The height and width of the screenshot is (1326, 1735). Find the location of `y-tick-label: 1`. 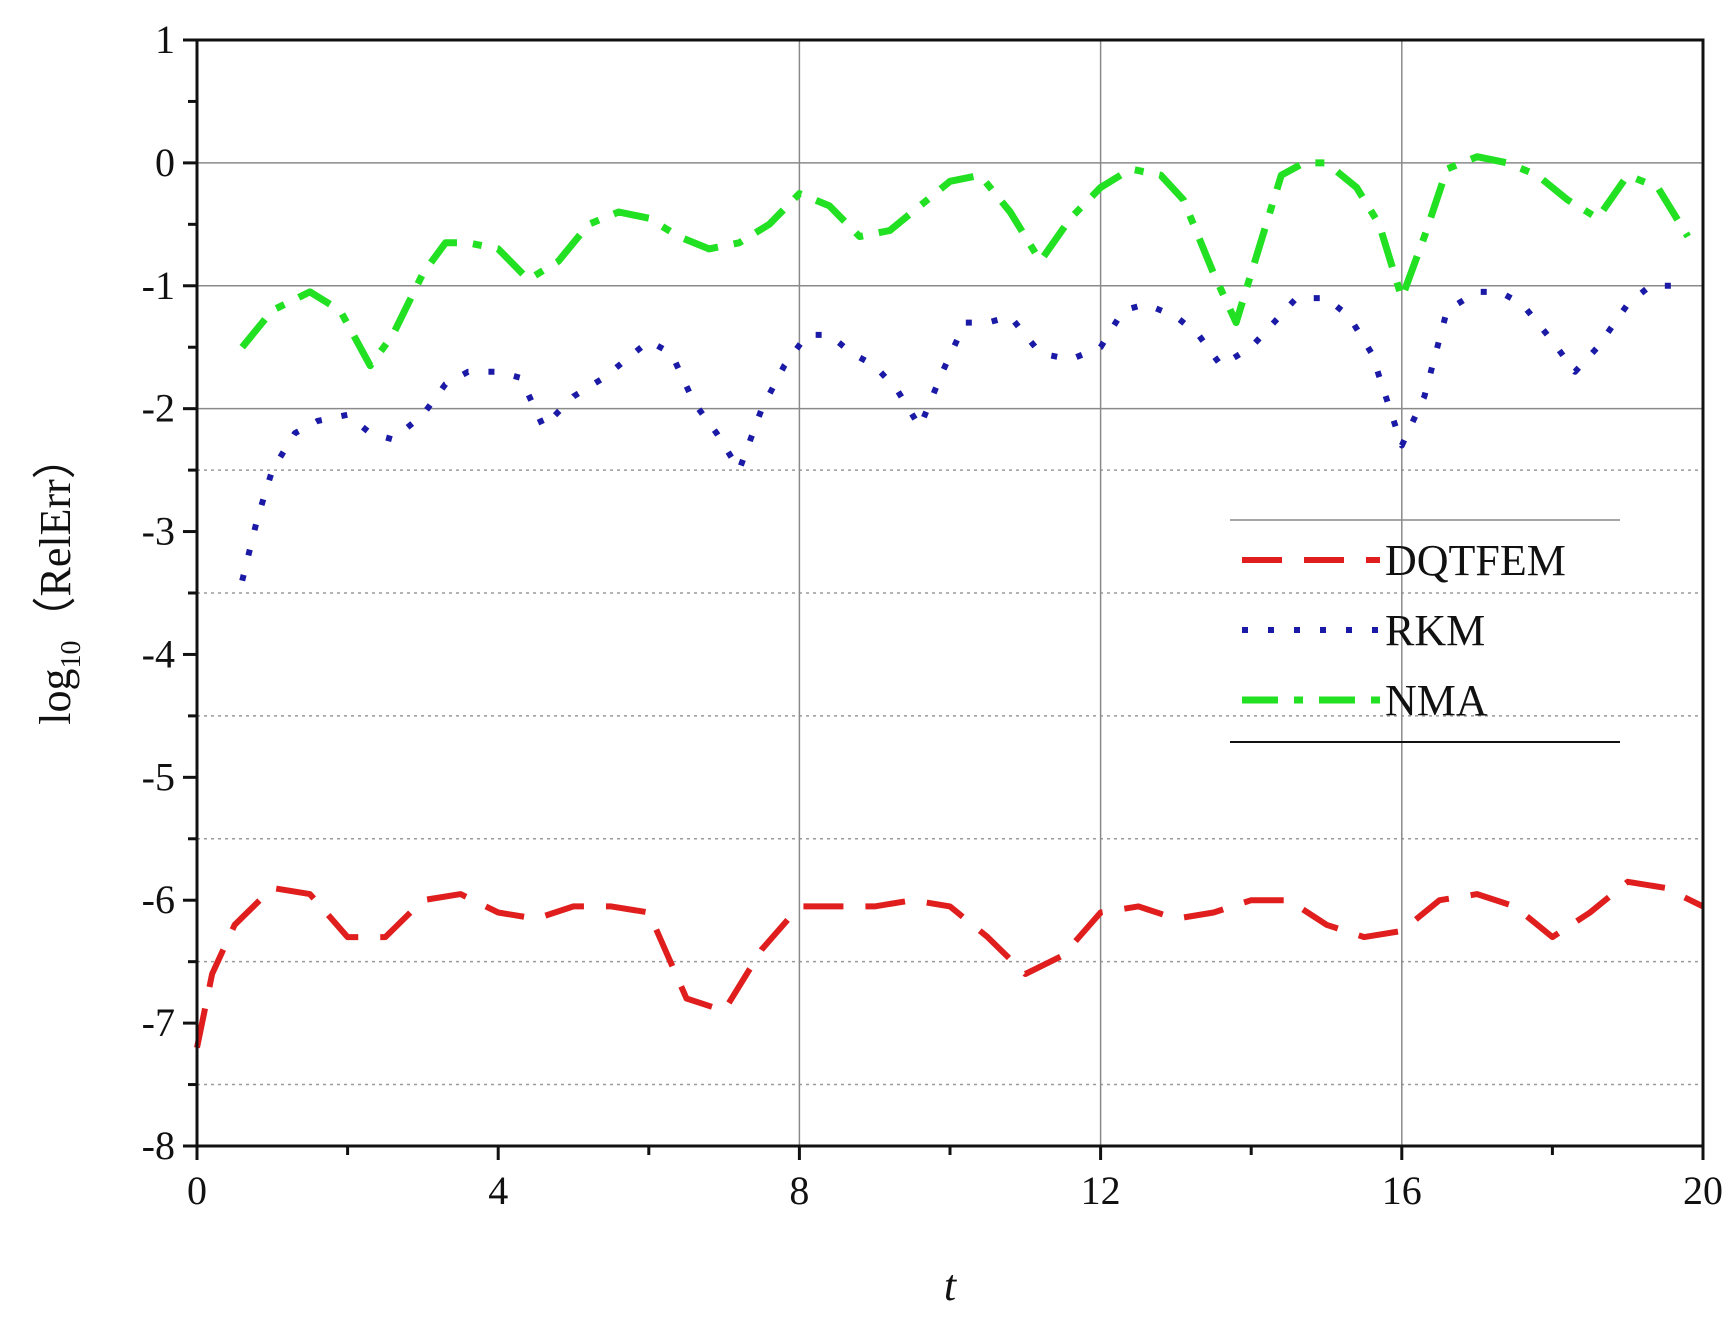

y-tick-label: 1 is located at coordinates (165, 39).